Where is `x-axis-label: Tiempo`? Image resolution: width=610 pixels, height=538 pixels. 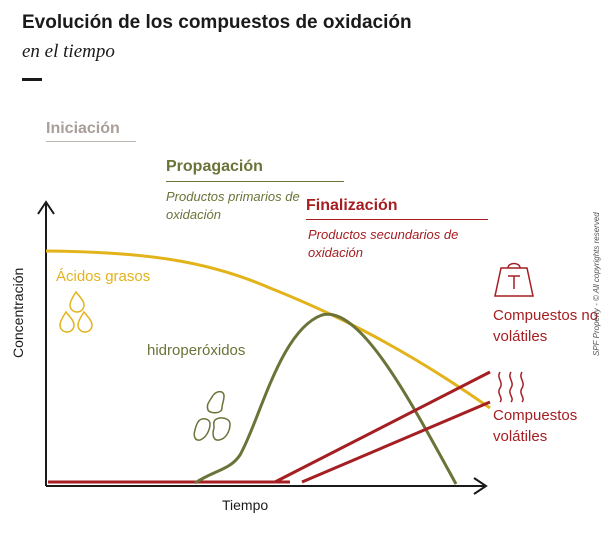 x-axis-label: Tiempo is located at coordinates (245, 505).